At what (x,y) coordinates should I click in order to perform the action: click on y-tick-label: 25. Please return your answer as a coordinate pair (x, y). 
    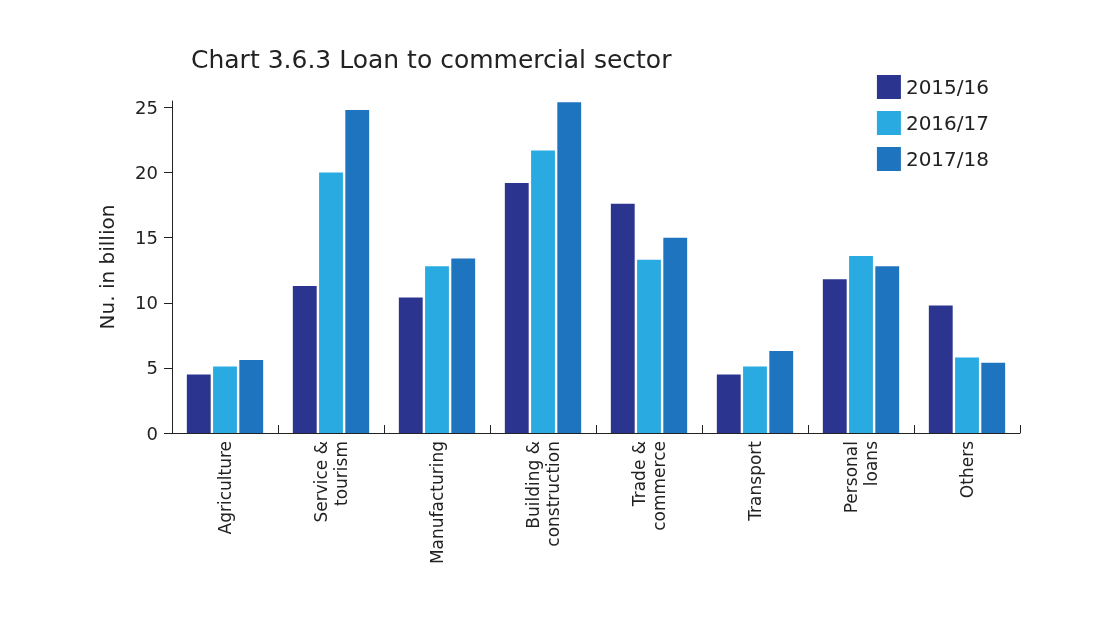
    Looking at the image, I should click on (146, 108).